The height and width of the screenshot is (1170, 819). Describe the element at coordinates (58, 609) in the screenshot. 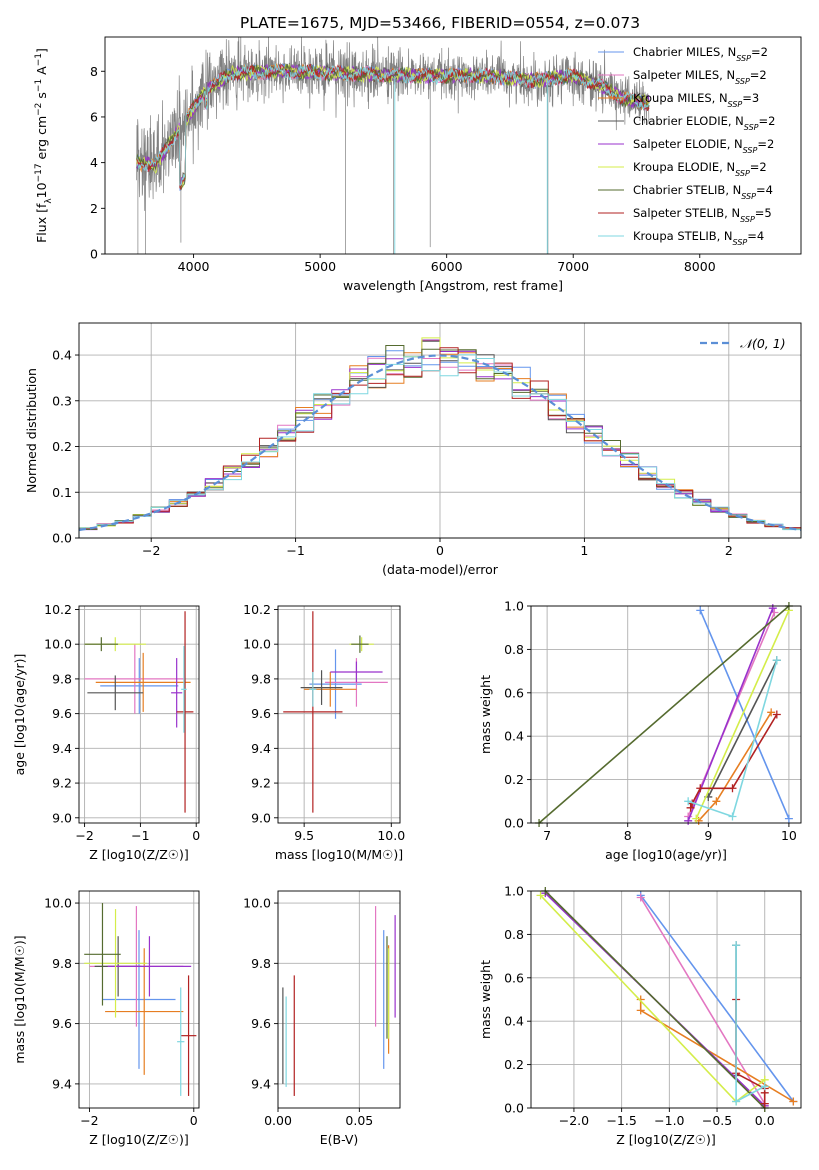

I see `age-vs-Z-ytick-label: 10.2` at that location.